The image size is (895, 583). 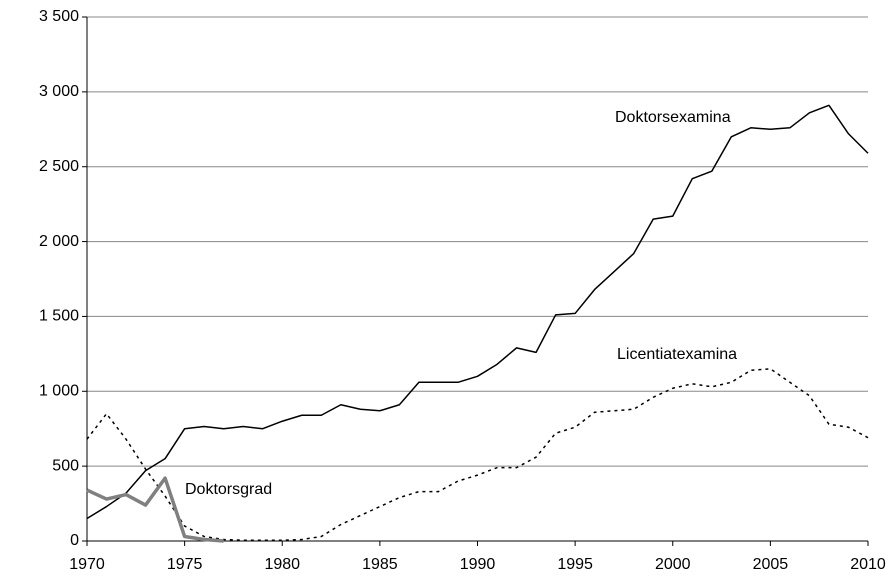 What do you see at coordinates (380, 564) in the screenshot?
I see `x-tick-label: 1985` at bounding box center [380, 564].